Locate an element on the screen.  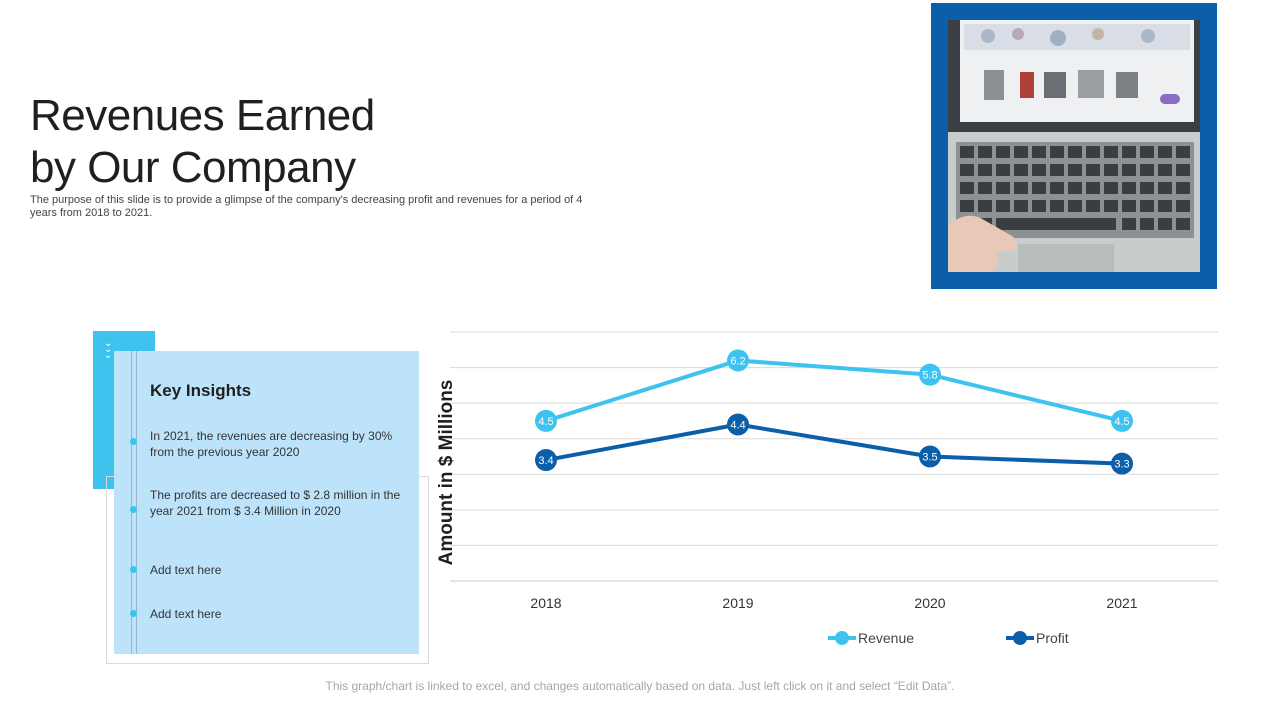
data-label: 6.2 is located at coordinates (737, 361).